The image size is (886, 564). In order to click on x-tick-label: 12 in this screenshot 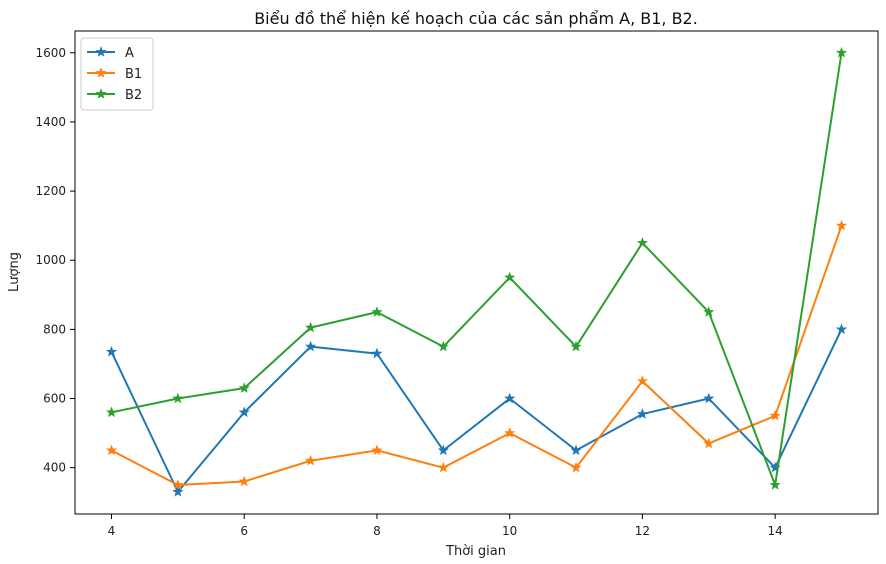, I will do `click(642, 531)`.